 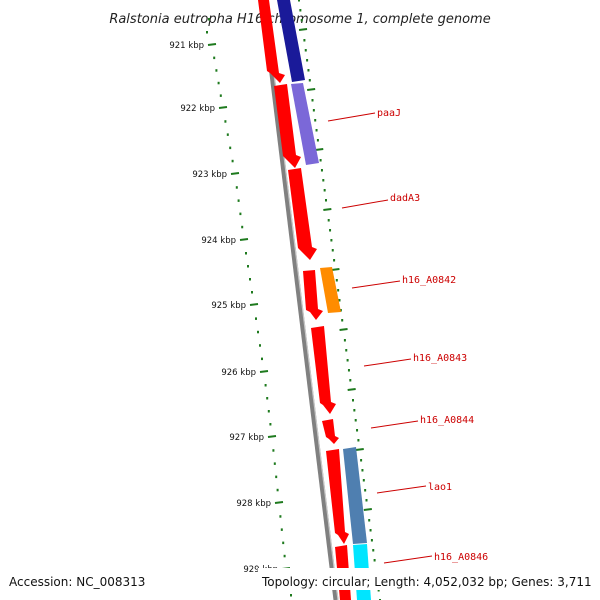 I want to click on cds-forward-purple, so click(x=305, y=124).